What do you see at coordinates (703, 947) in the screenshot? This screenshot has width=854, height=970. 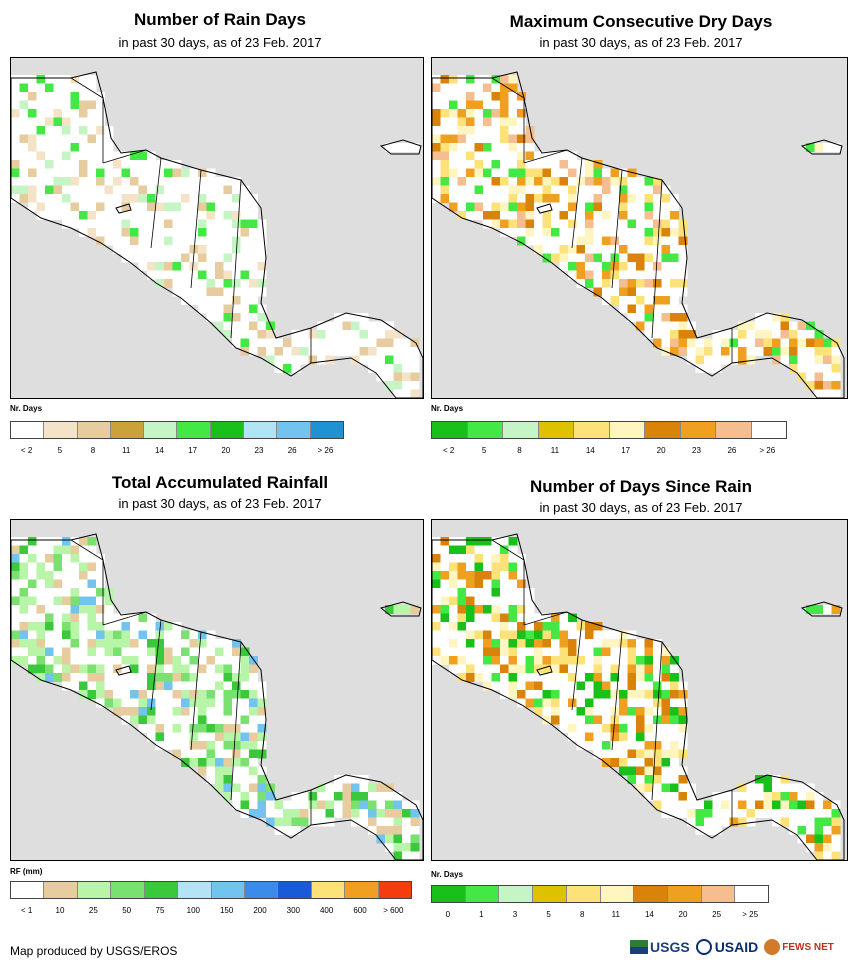 I see `usaid-seal-icon` at bounding box center [703, 947].